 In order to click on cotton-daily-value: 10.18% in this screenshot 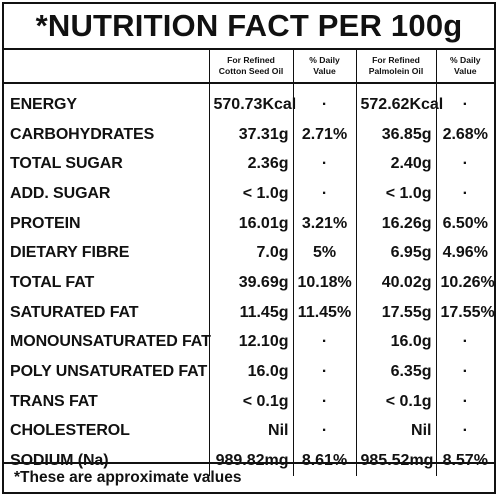, I will do `click(324, 283)`.